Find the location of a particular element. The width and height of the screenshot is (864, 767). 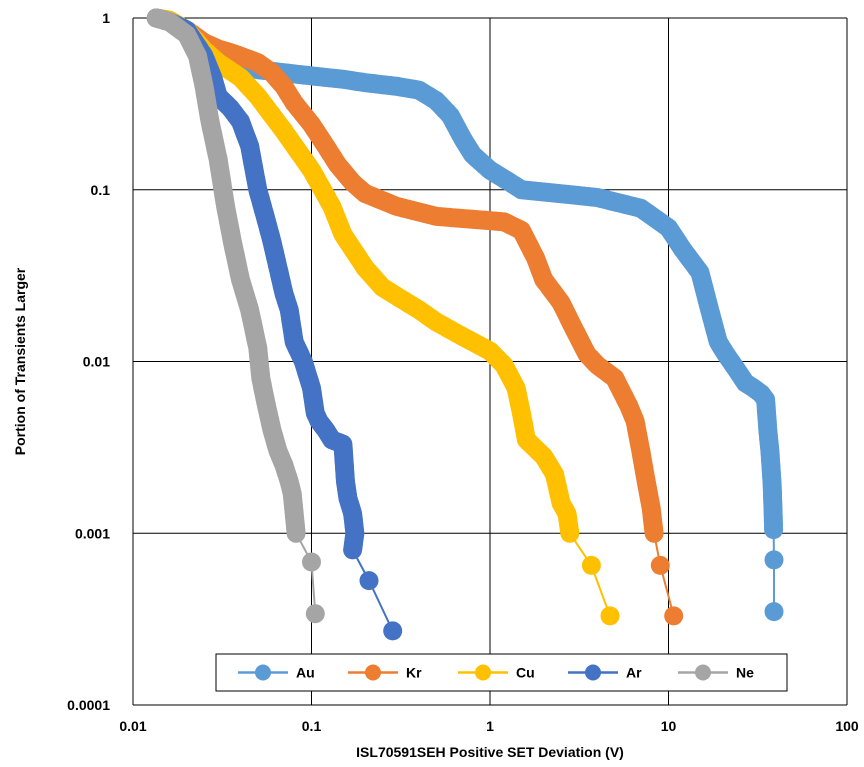

y-tick-label: 0.001 is located at coordinates (92, 533).